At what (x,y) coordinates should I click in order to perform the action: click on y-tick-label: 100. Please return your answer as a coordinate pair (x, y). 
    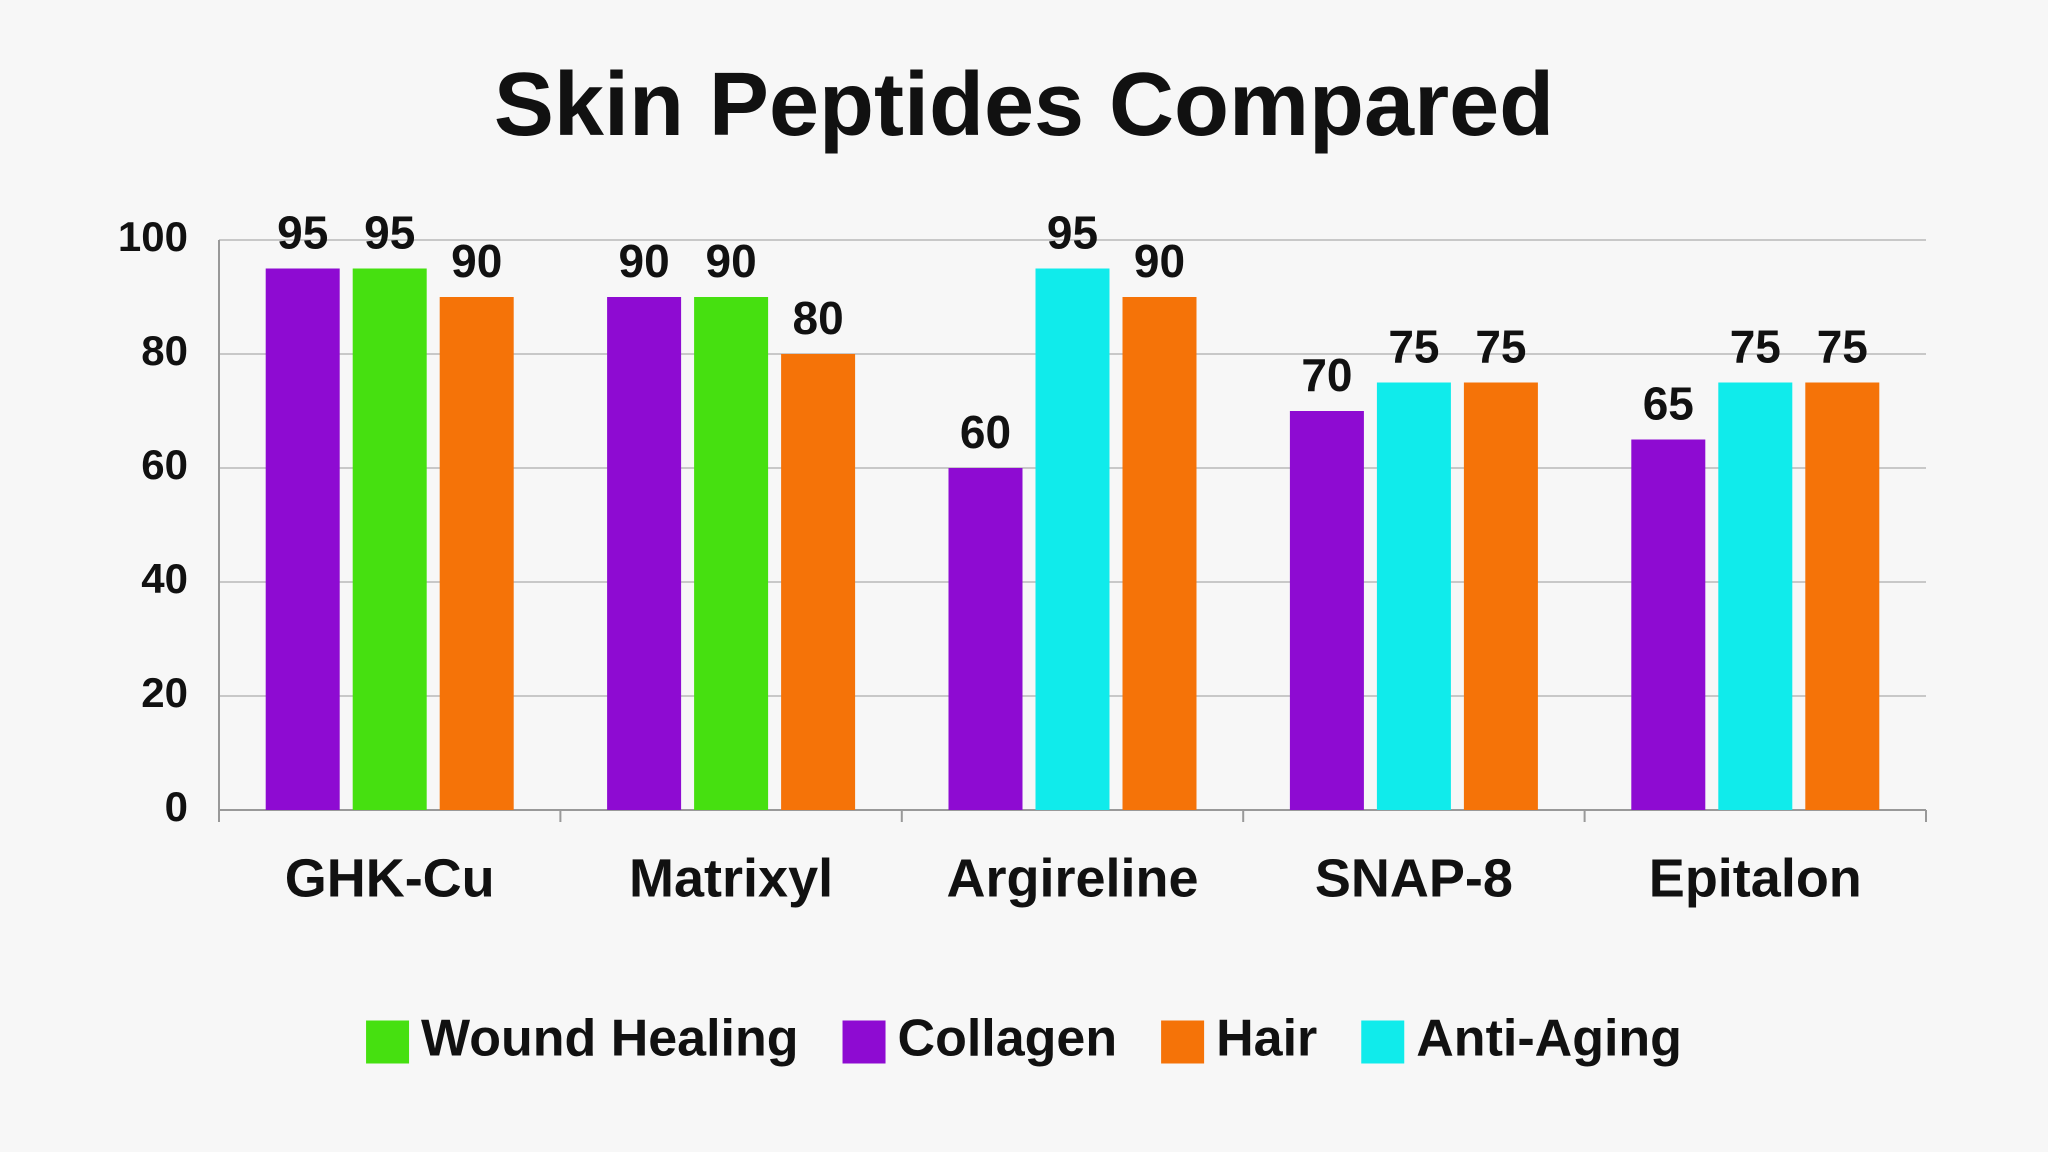
    Looking at the image, I should click on (153, 236).